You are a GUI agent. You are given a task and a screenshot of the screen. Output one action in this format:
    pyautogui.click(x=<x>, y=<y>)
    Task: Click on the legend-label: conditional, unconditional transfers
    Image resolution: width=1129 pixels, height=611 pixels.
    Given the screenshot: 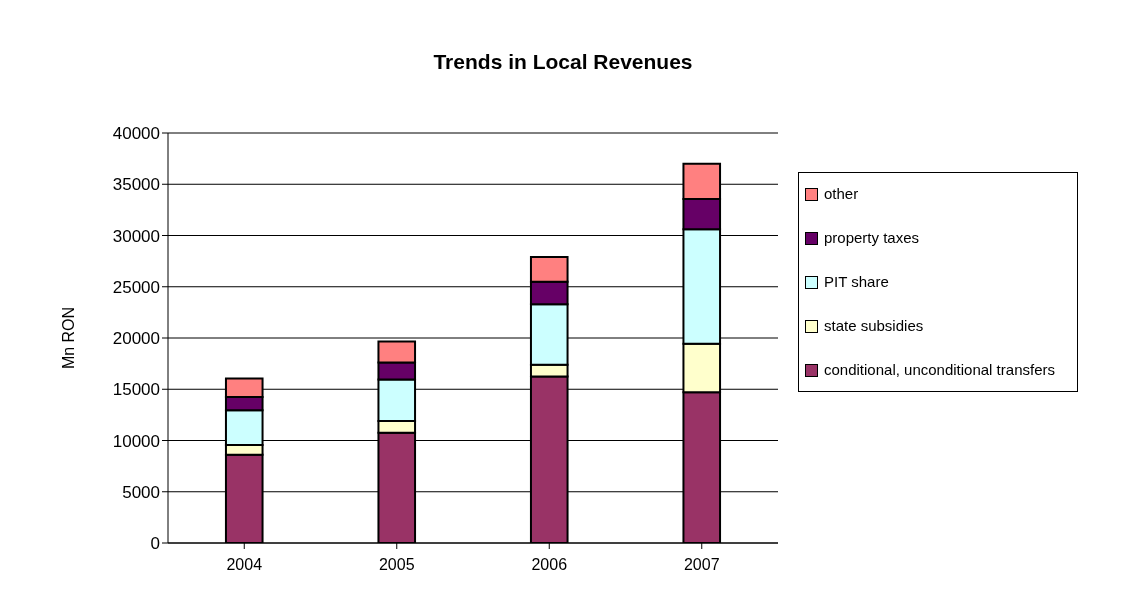 What is the action you would take?
    pyautogui.click(x=939, y=370)
    